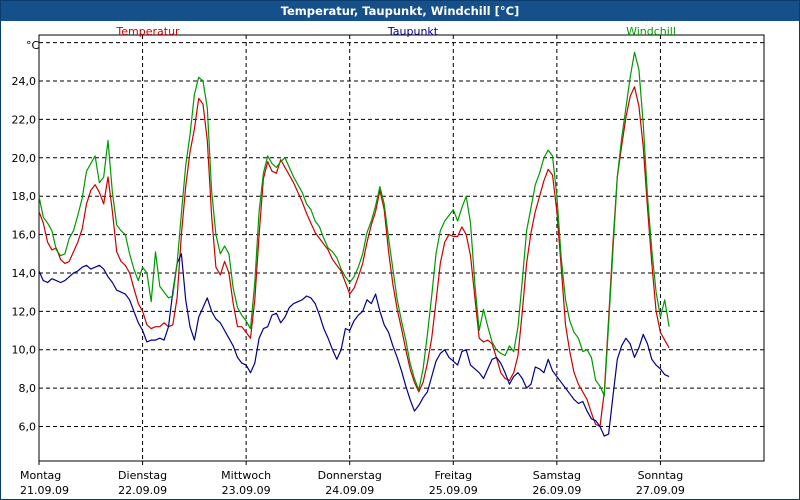  Describe the element at coordinates (557, 475) in the screenshot. I see `x-tick-day: Samstag` at that location.